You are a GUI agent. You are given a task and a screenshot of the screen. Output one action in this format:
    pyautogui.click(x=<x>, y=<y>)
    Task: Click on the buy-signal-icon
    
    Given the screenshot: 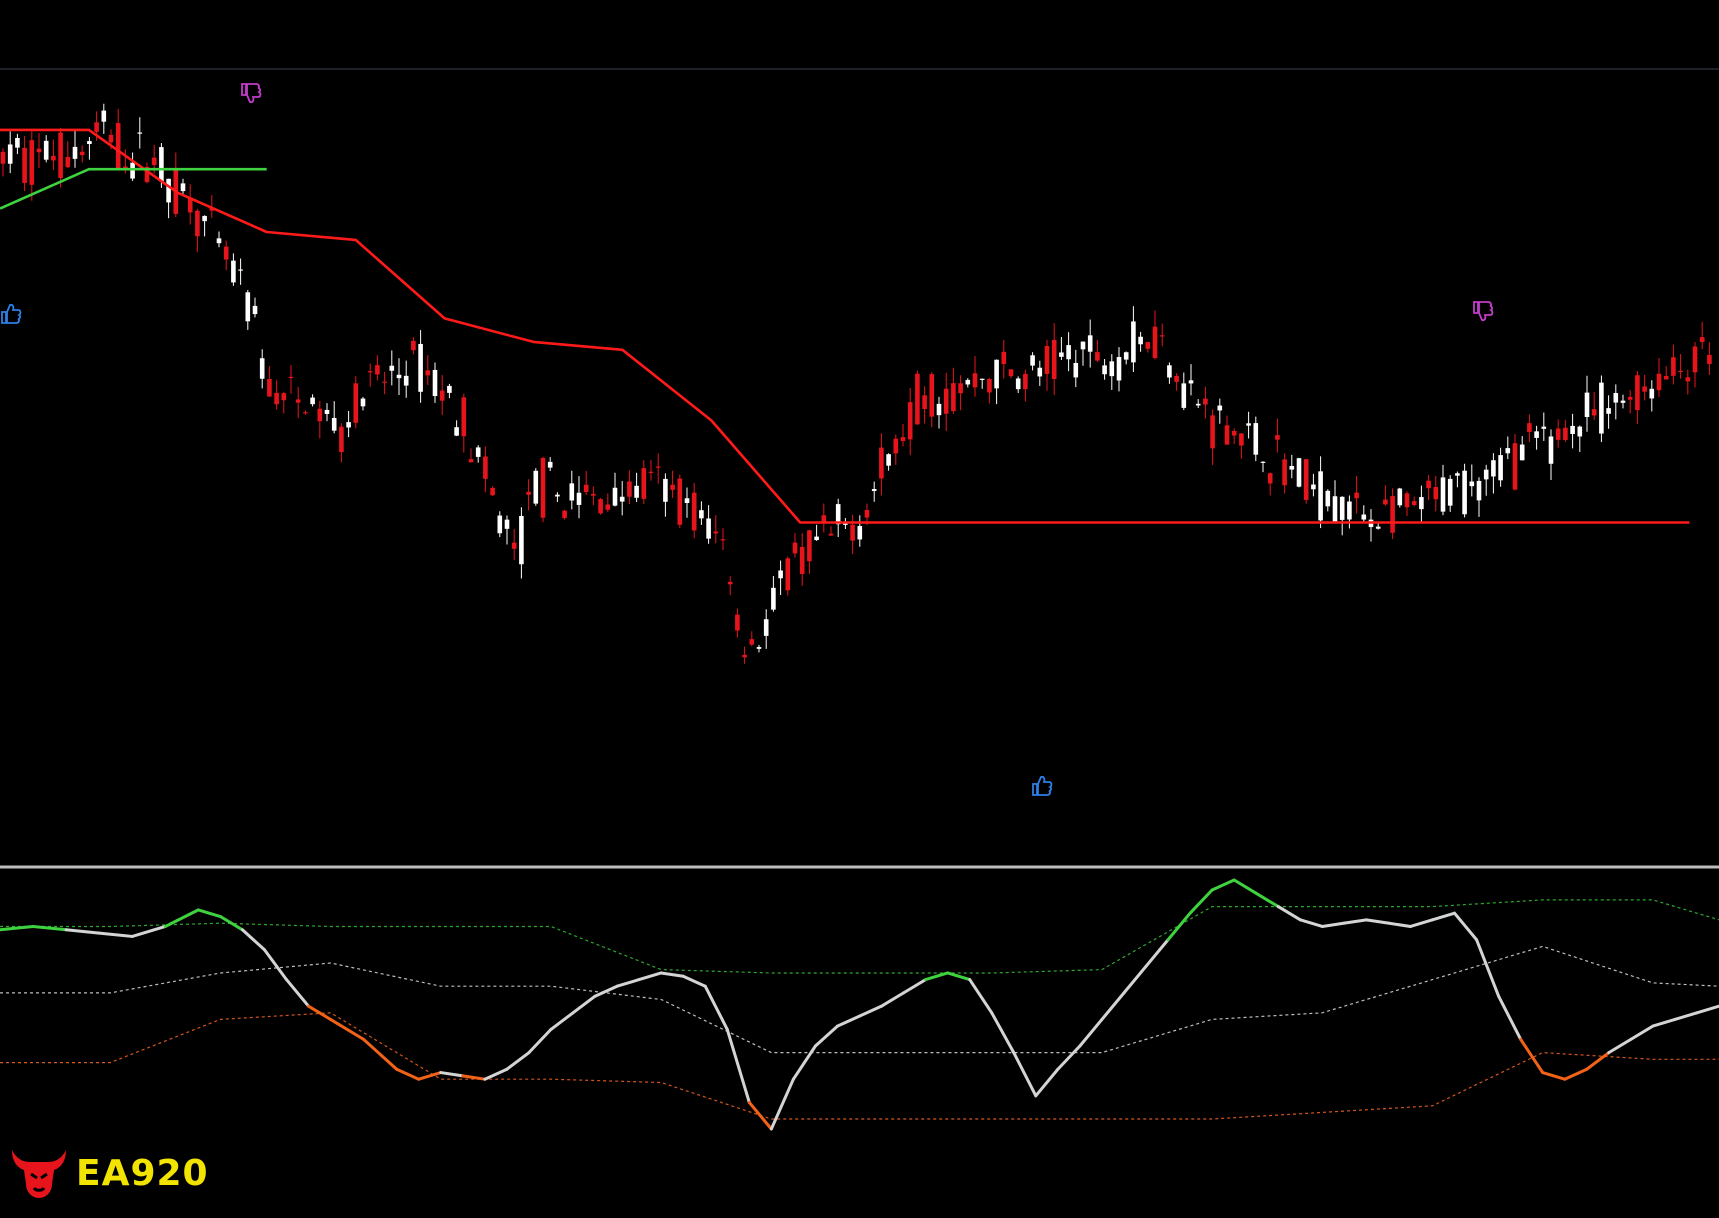 What is the action you would take?
    pyautogui.click(x=1042, y=785)
    